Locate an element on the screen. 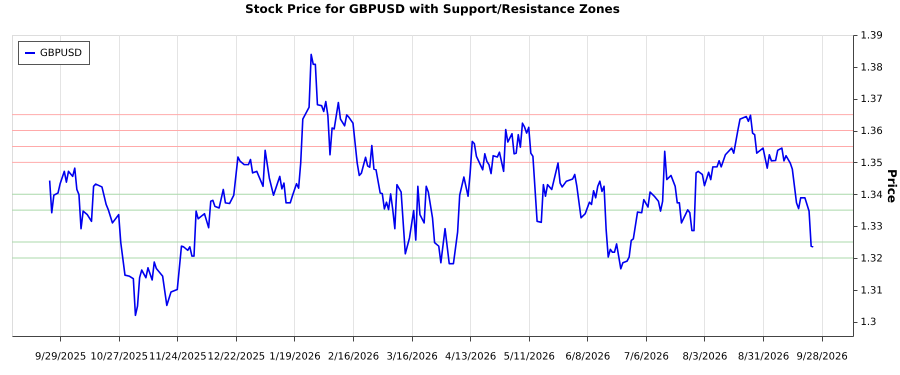 The image size is (900, 375). x-tick-label: 8/31/2026 is located at coordinates (764, 357).